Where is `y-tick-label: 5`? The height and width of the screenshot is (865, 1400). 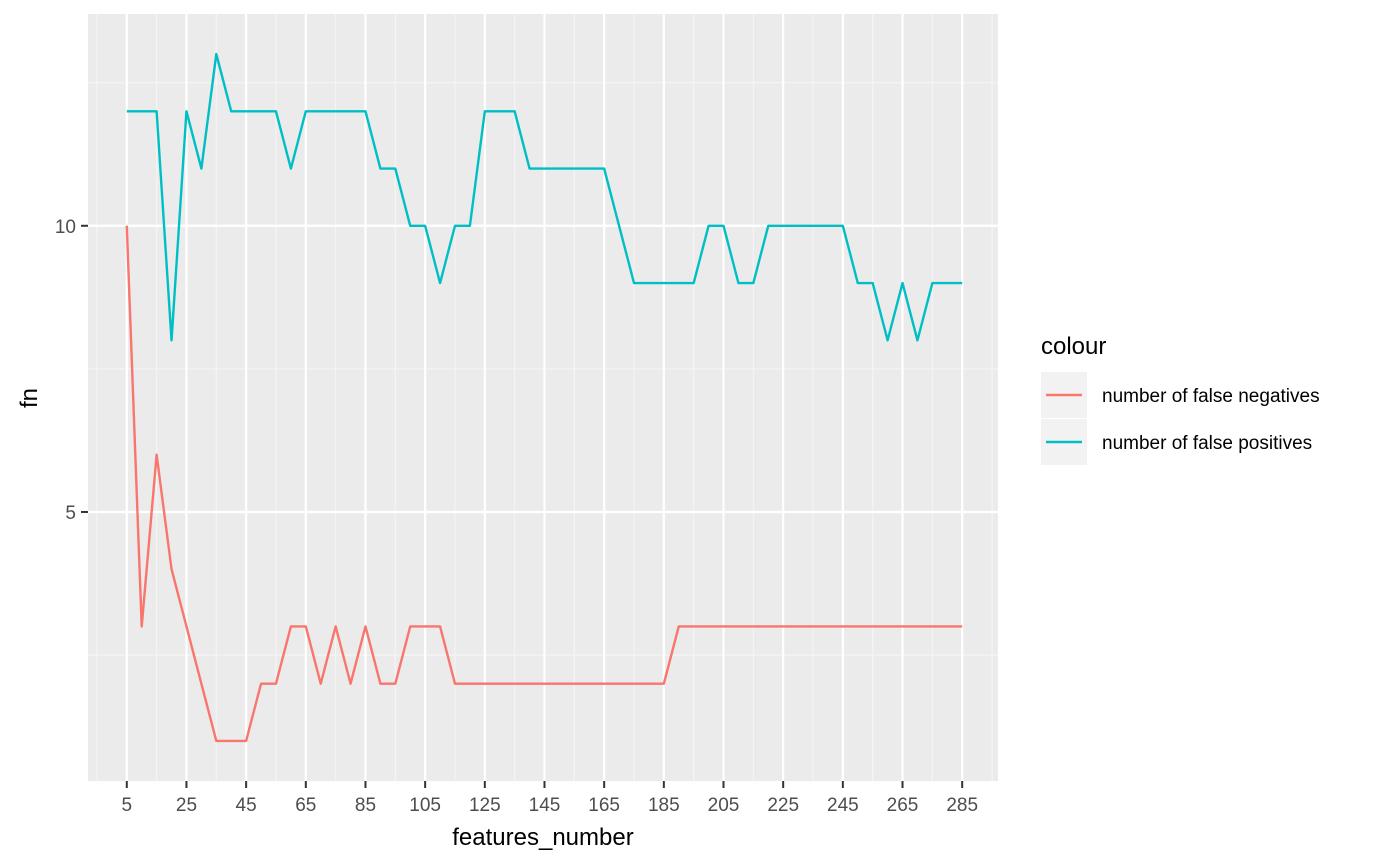 y-tick-label: 5 is located at coordinates (70, 513).